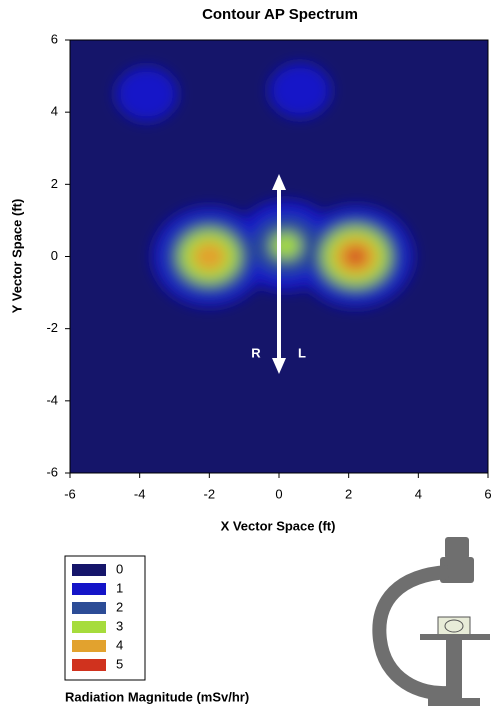  What do you see at coordinates (54, 255) in the screenshot?
I see `y-tick-label: 0` at bounding box center [54, 255].